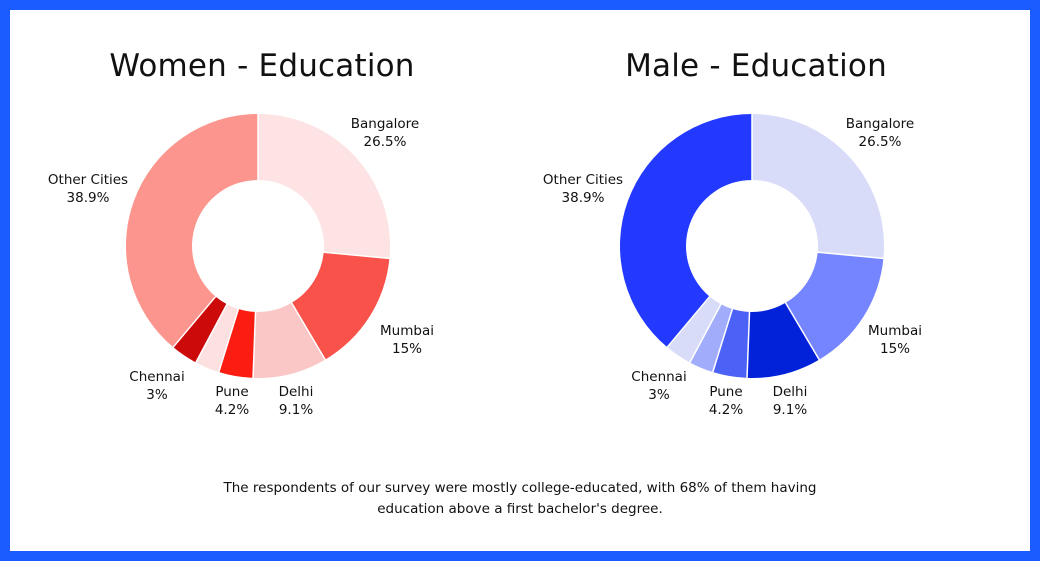 The image size is (1040, 561). Describe the element at coordinates (880, 142) in the screenshot. I see `male-value-bangalore: 26.5%` at that location.